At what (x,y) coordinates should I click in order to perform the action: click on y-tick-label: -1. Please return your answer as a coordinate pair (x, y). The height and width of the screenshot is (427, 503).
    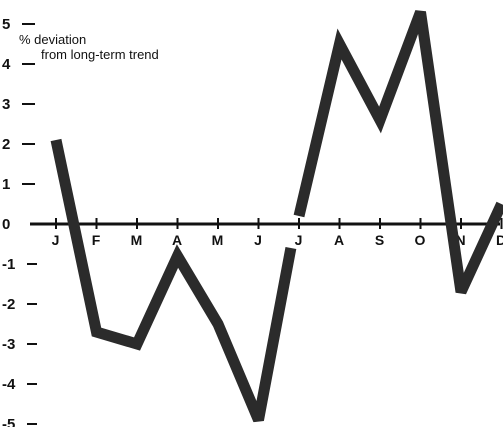
    Looking at the image, I should click on (8, 264).